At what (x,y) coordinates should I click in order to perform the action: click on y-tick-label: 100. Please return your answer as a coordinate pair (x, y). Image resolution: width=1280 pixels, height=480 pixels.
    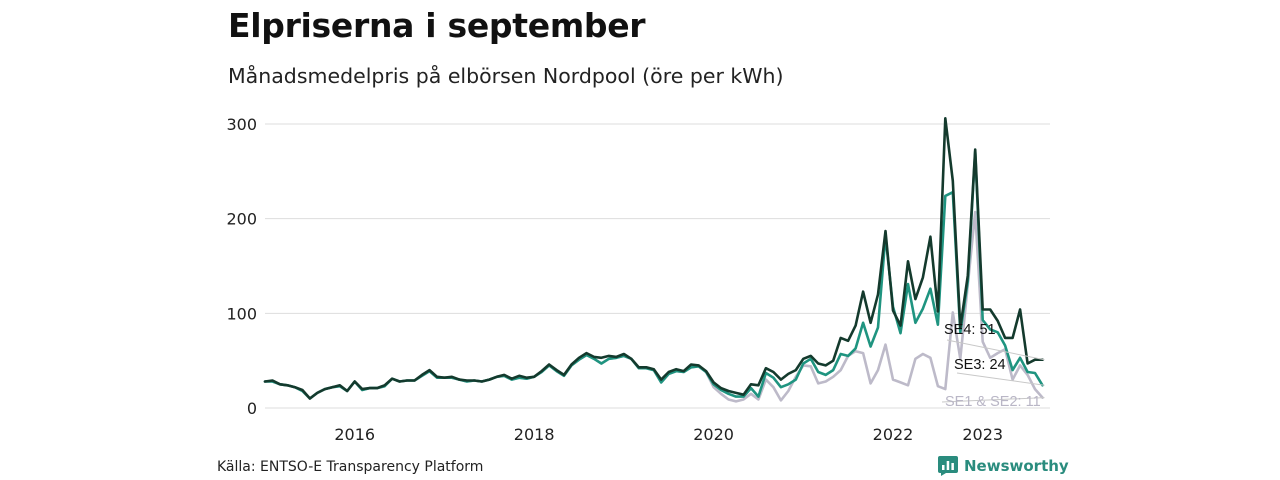
    Looking at the image, I should click on (241, 313).